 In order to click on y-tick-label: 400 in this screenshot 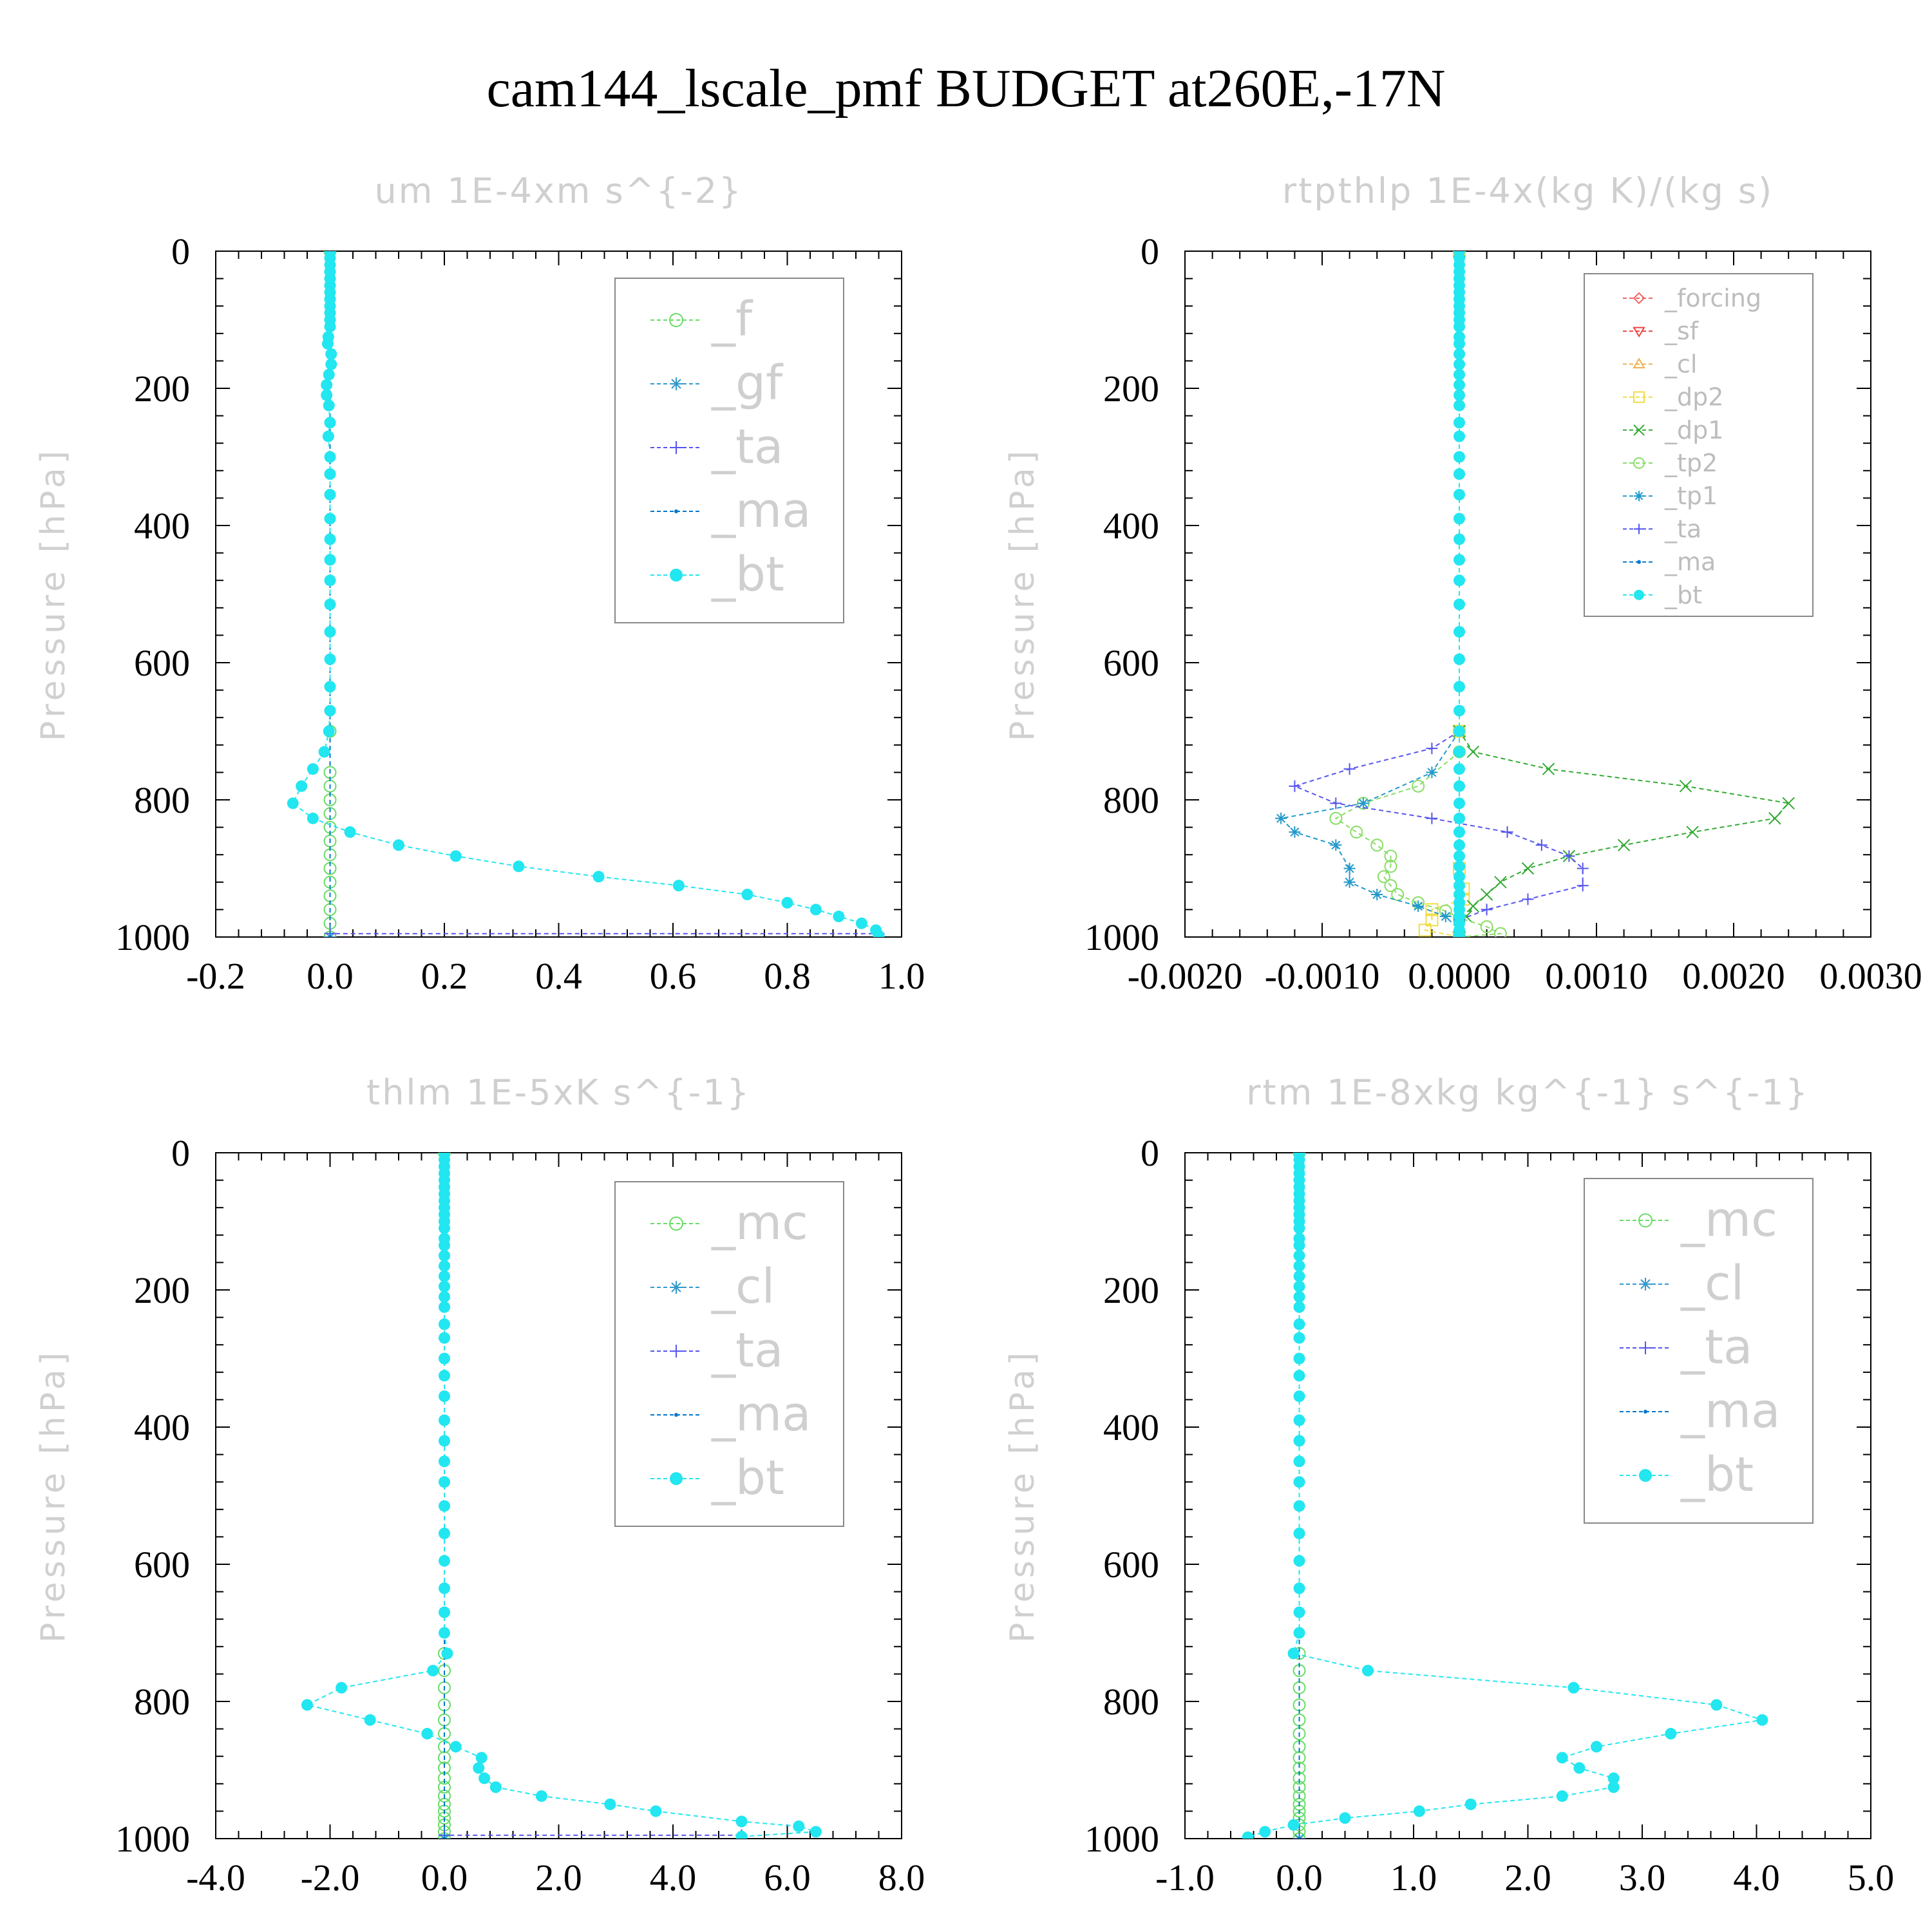, I will do `click(162, 526)`.